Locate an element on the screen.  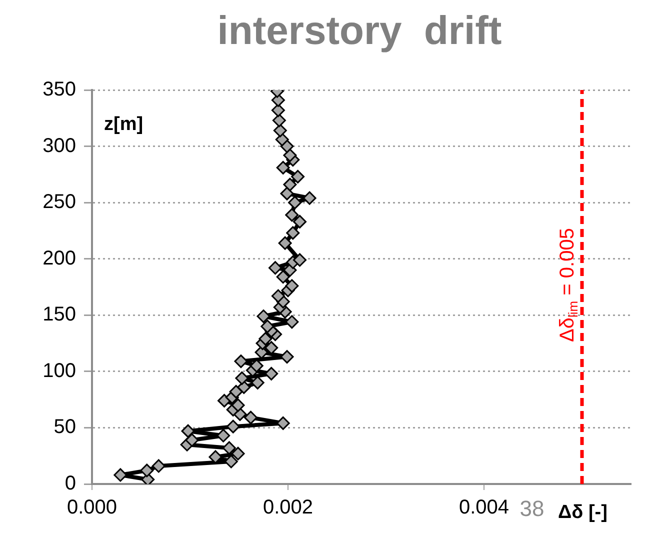
x-tick-label: 0.004 is located at coordinates (484, 507).